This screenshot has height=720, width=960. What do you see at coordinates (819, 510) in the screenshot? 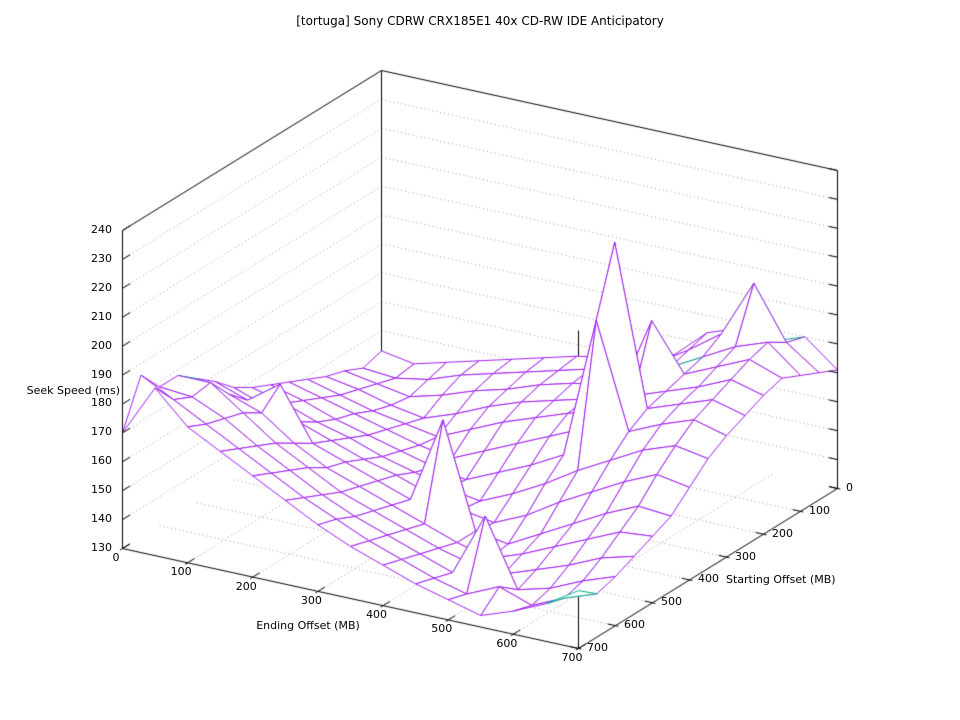
I see `y-tick-label: 100` at bounding box center [819, 510].